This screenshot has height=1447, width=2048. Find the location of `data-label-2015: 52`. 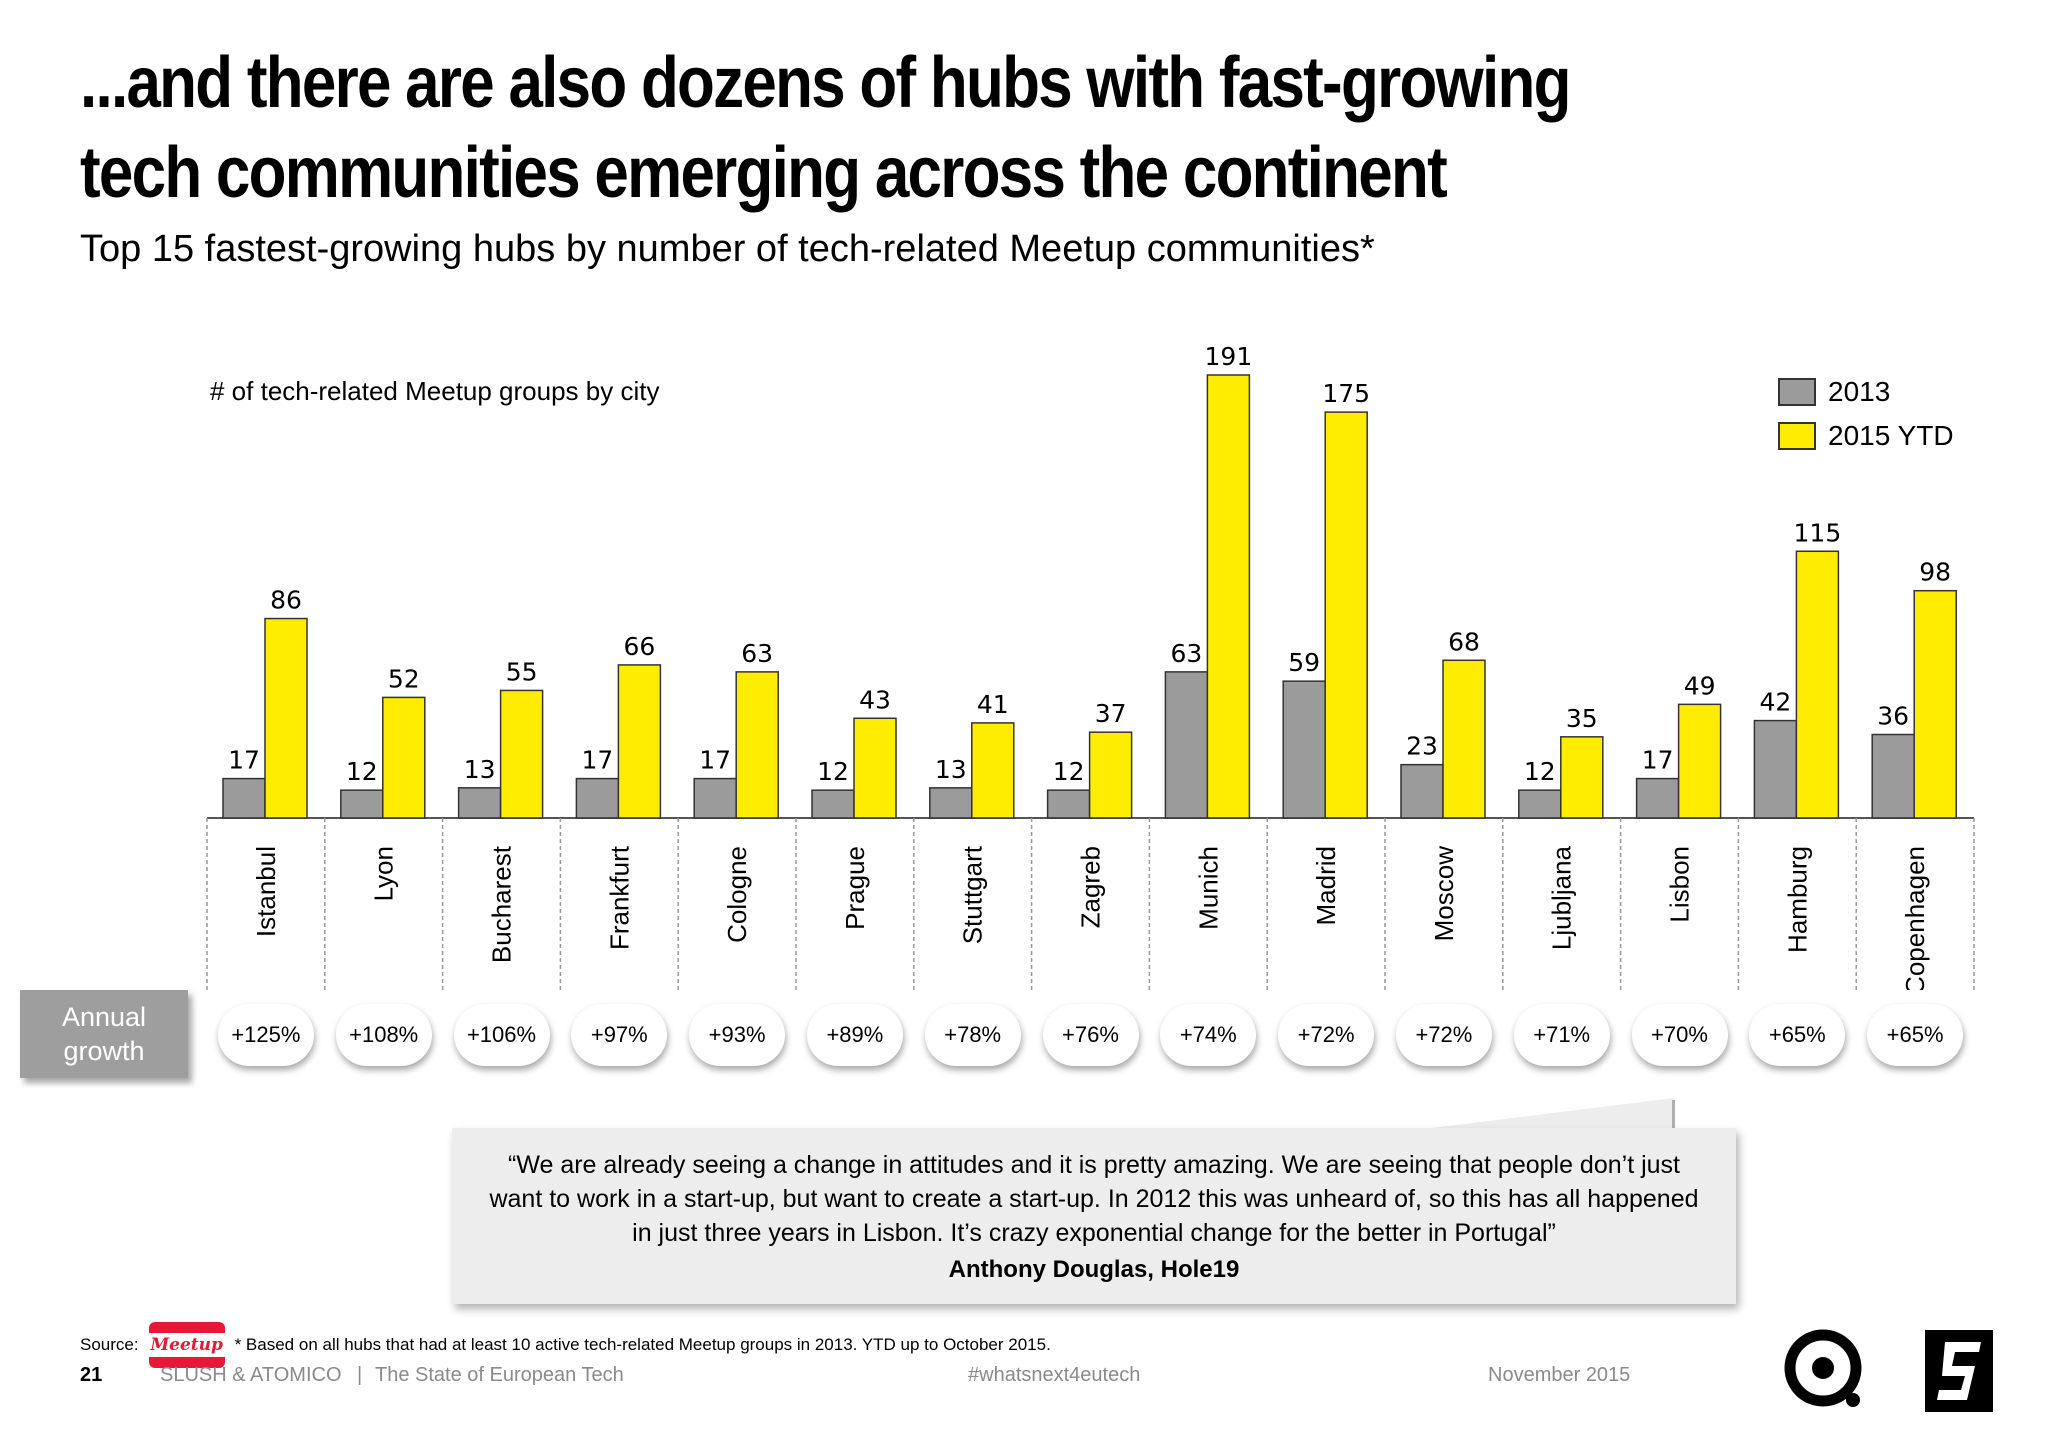

data-label-2015: 52 is located at coordinates (404, 678).